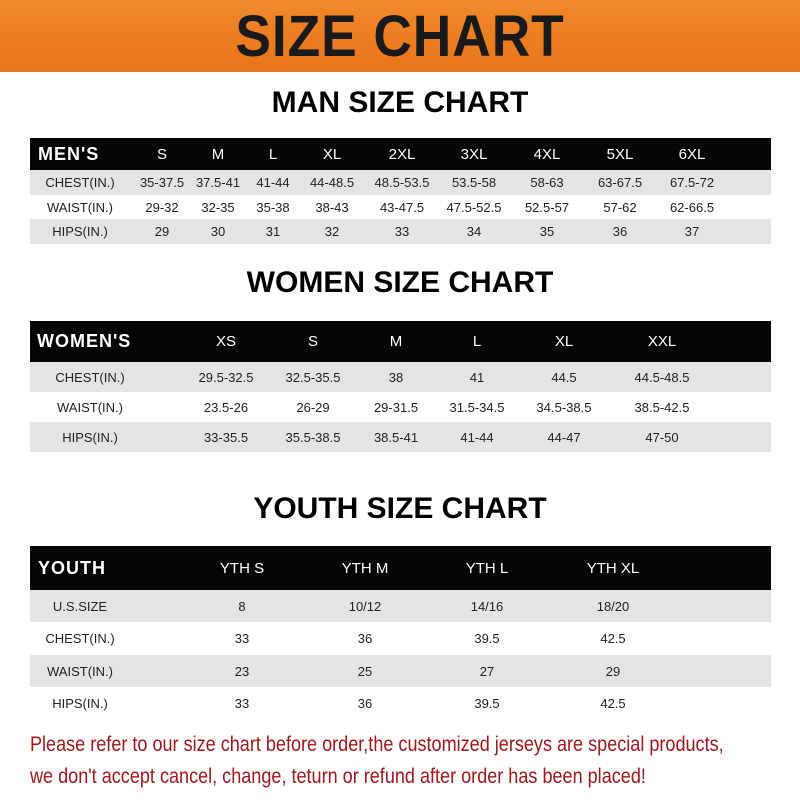 This screenshot has height=800, width=800. What do you see at coordinates (662, 341) in the screenshot?
I see `size-header: XXL` at bounding box center [662, 341].